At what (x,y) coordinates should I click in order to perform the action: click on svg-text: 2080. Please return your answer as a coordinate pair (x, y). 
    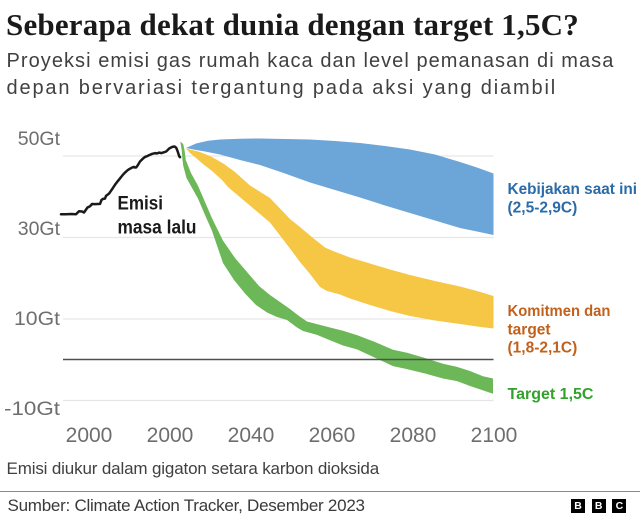
    Looking at the image, I should click on (413, 435).